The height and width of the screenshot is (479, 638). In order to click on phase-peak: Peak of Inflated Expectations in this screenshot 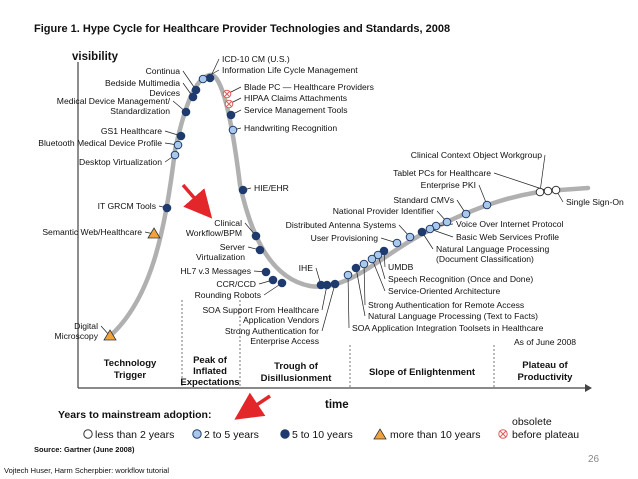, I will do `click(209, 371)`.